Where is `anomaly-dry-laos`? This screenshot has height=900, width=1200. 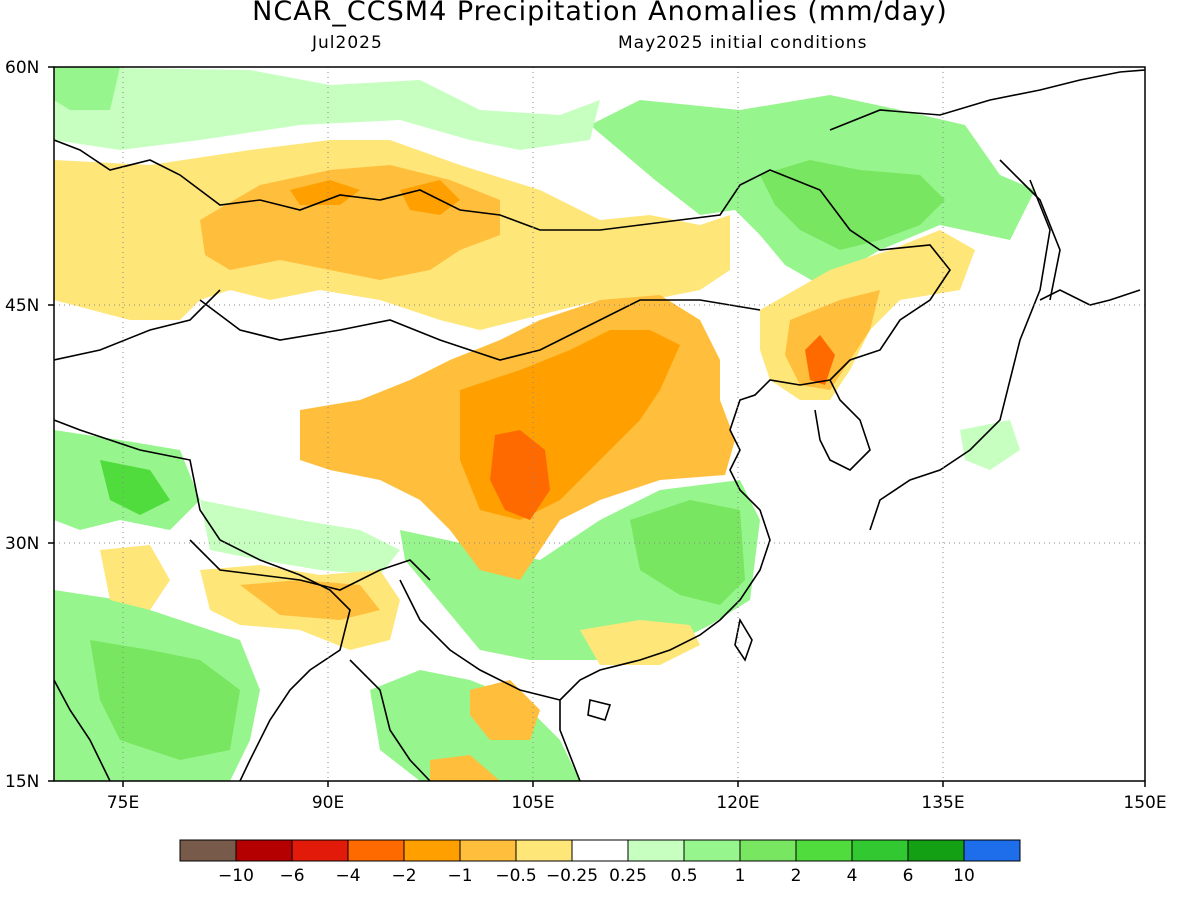
anomaly-dry-laos is located at coordinates (505, 710).